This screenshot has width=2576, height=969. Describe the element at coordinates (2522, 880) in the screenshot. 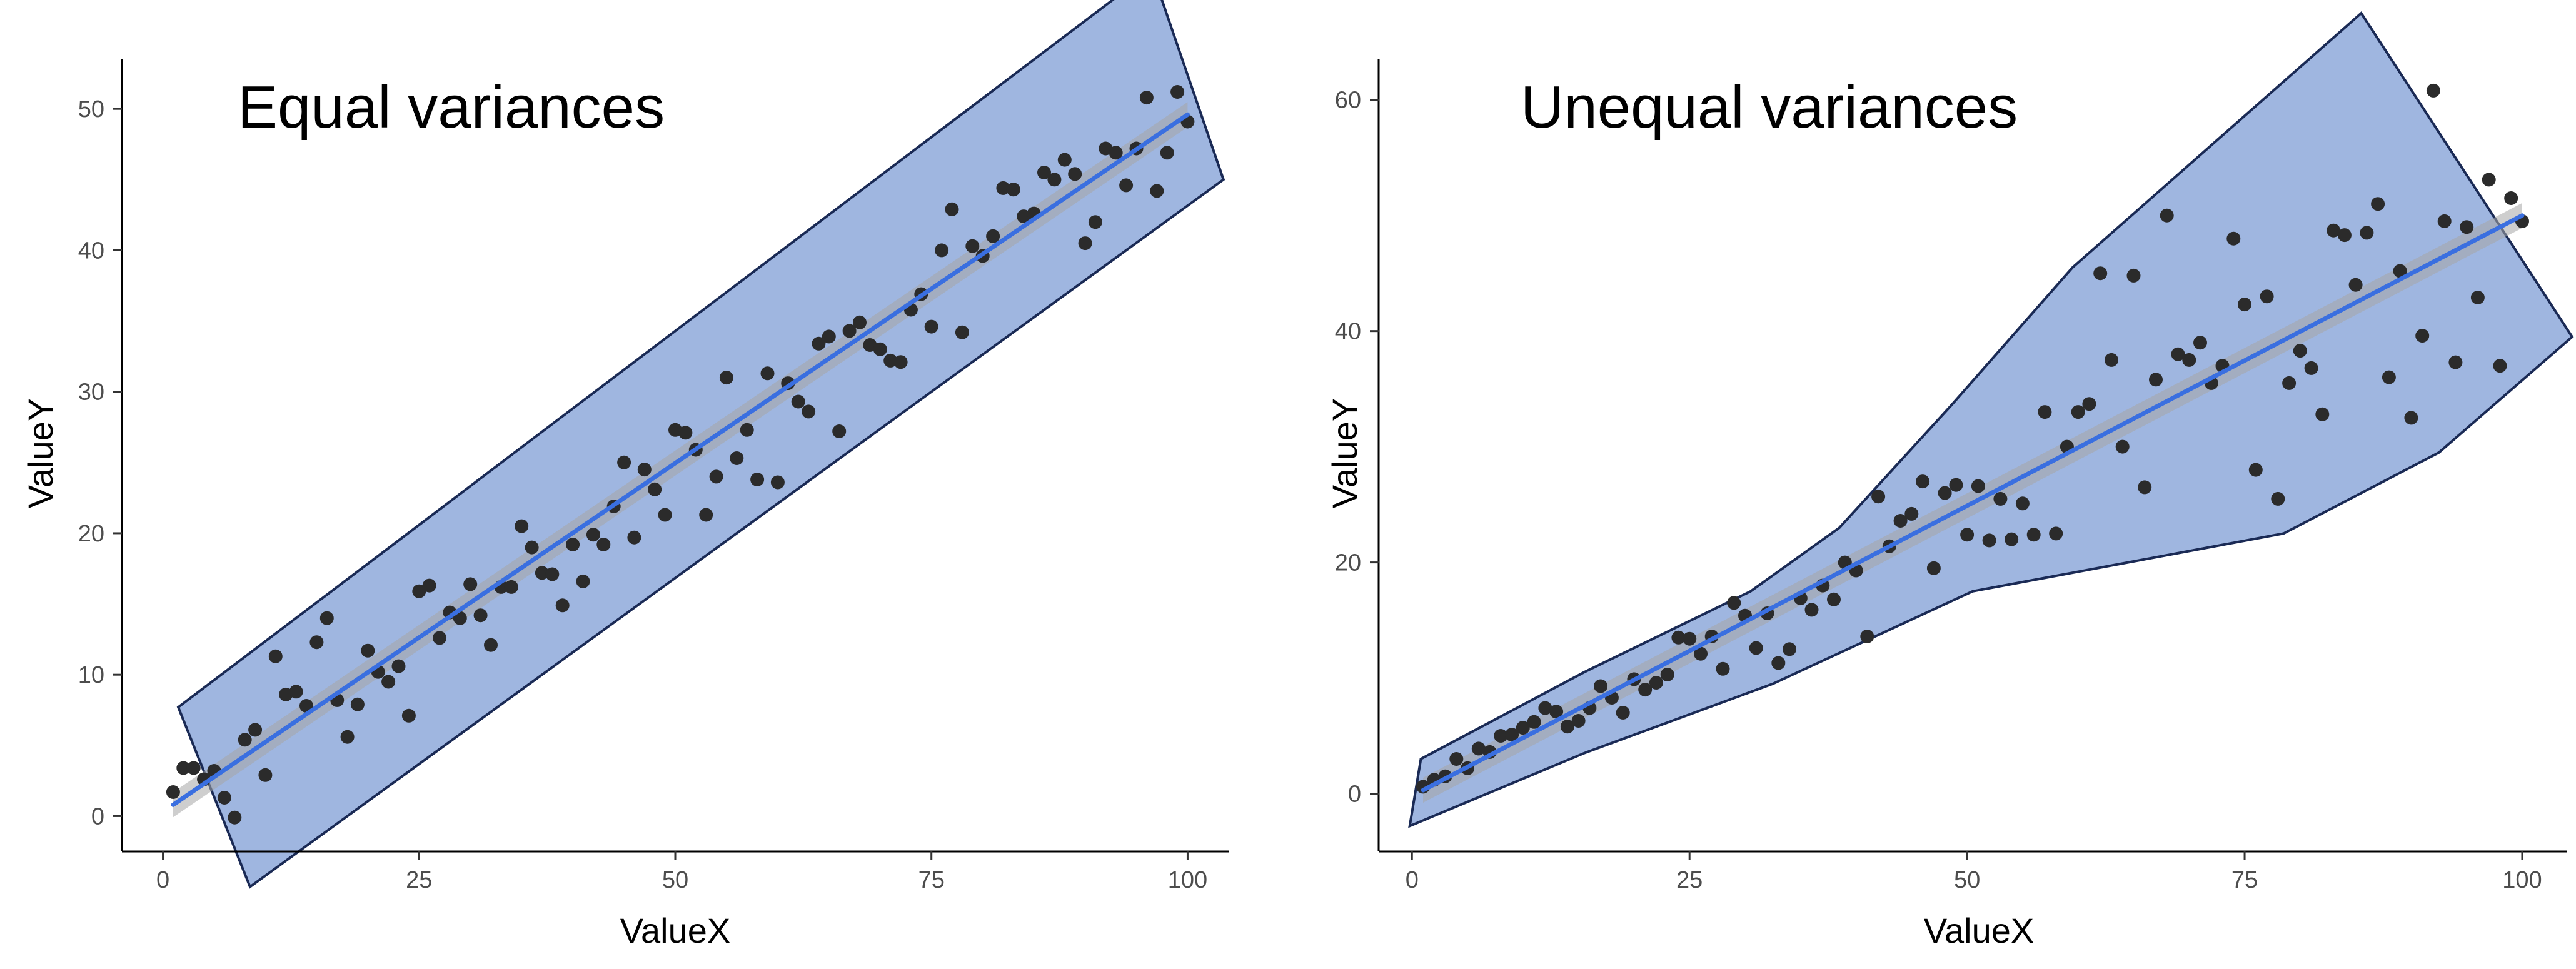

I see `x-tick-label: 100` at that location.